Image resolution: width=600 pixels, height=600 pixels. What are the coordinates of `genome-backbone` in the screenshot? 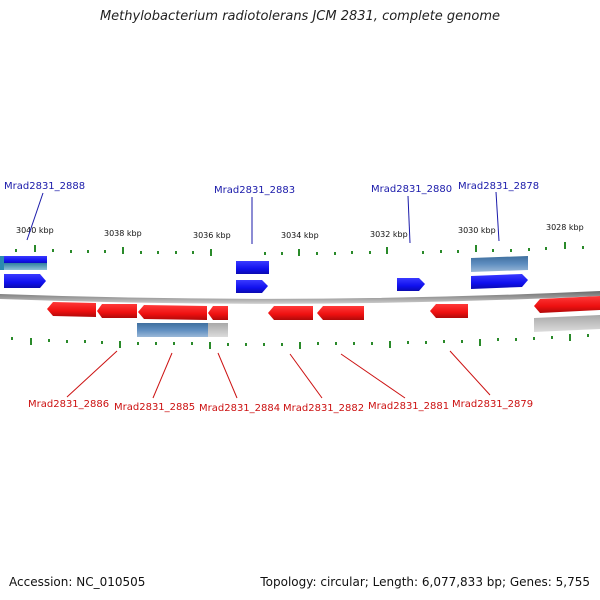 It's located at (300, 297).